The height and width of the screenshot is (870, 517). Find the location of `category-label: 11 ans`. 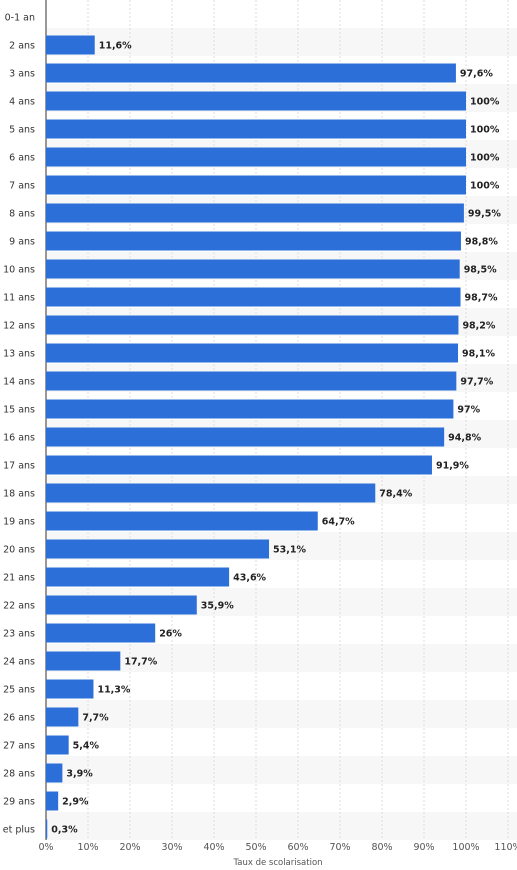

category-label: 11 ans is located at coordinates (19, 298).